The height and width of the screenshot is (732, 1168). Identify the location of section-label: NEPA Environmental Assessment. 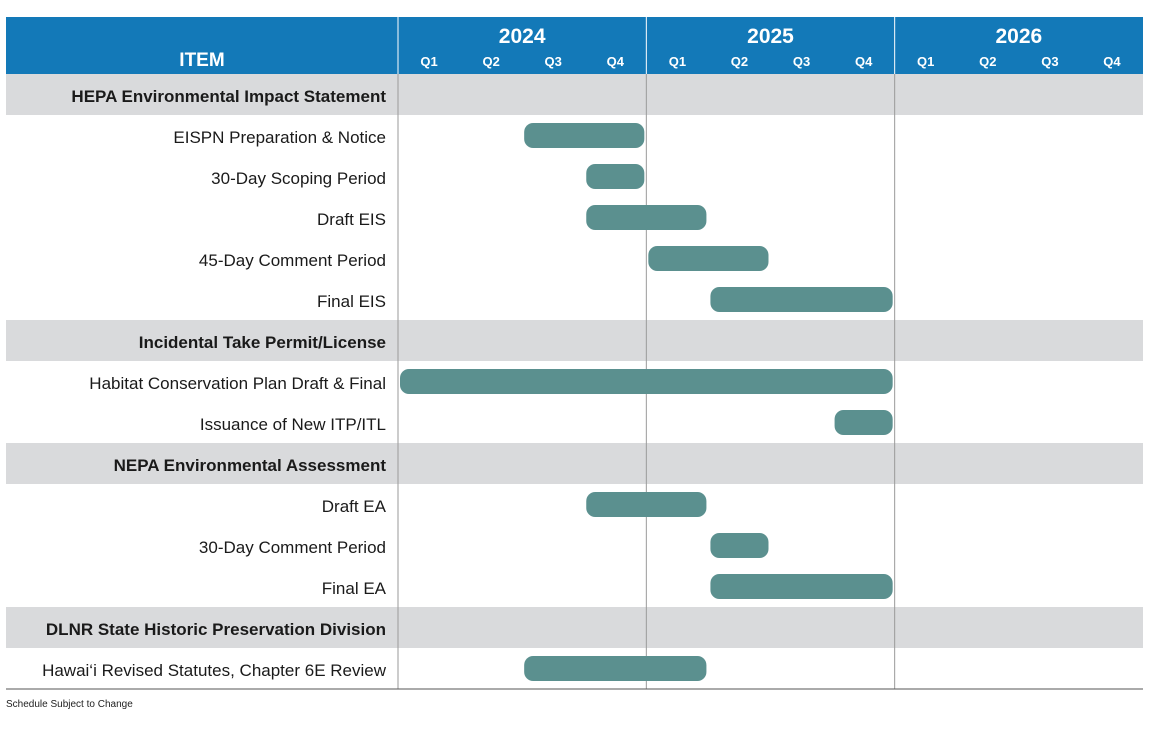
(250, 465).